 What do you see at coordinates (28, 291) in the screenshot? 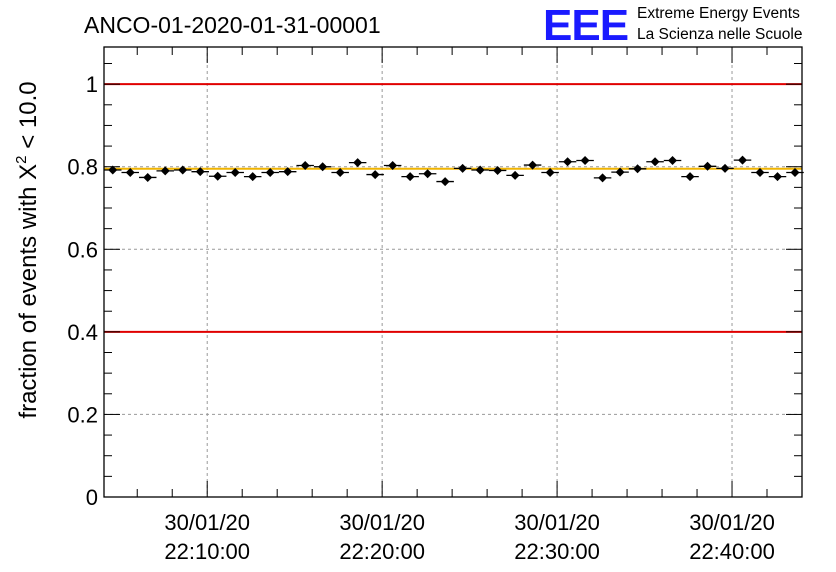
I see `y-axis-title-main: fraction of events with X` at bounding box center [28, 291].